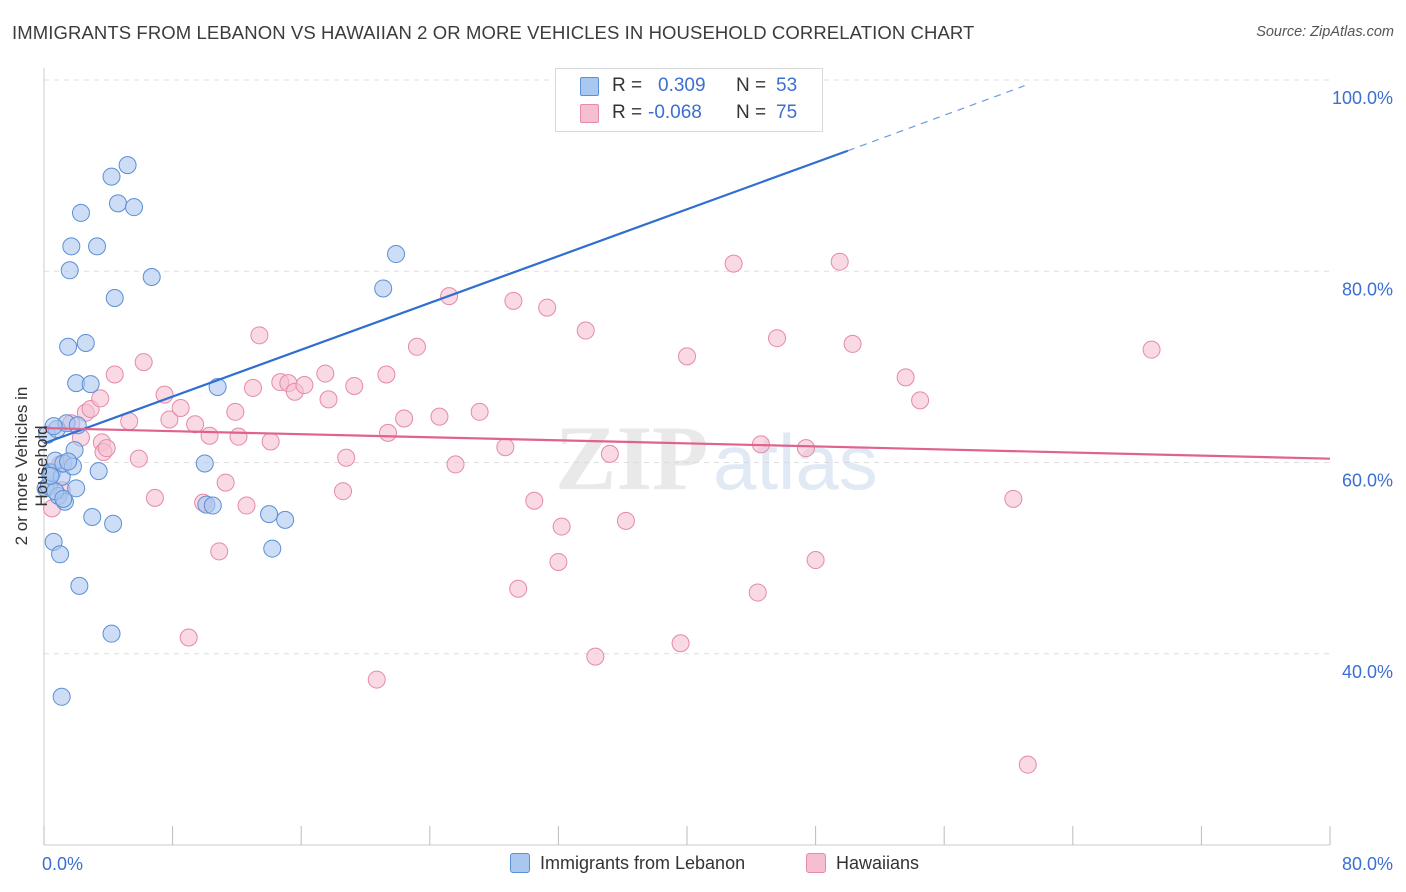  Describe the element at coordinates (1367, 672) in the screenshot. I see `y-tick-label: 40.0%` at that location.